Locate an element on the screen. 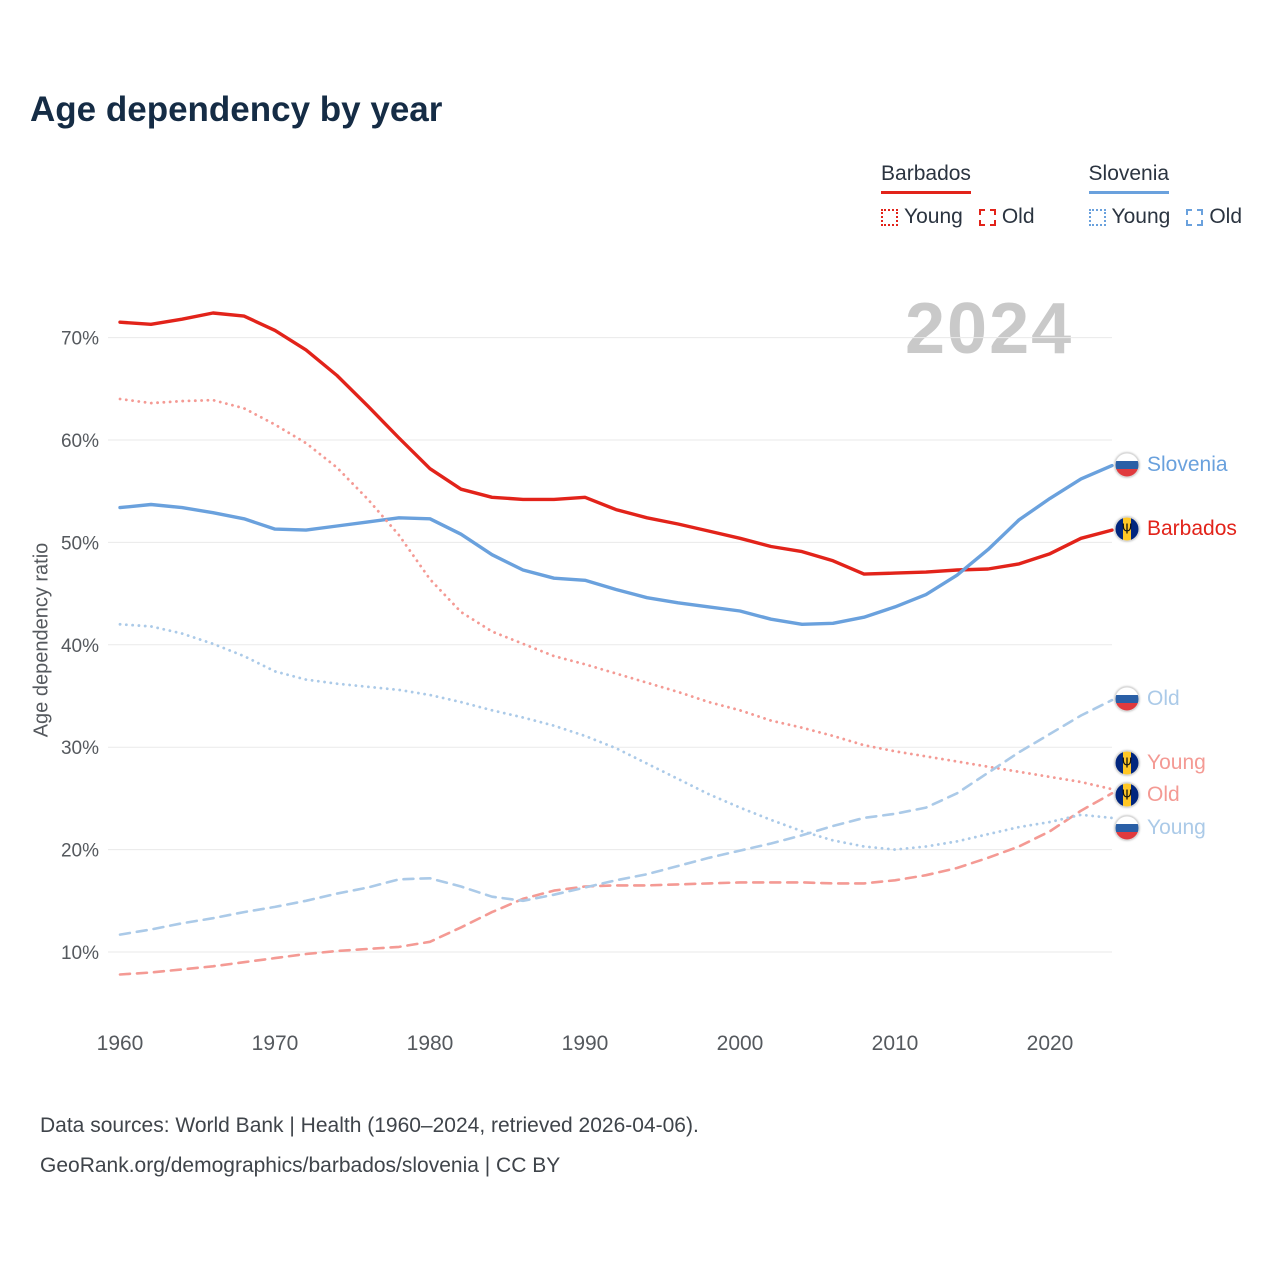 The image size is (1280, 1280). x-tick-label: 1960 is located at coordinates (120, 1043).